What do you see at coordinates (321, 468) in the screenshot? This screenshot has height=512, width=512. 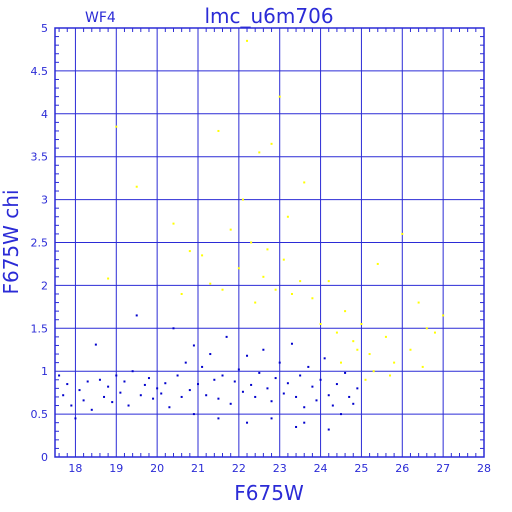 I see `x-tick-label: 24` at bounding box center [321, 468].